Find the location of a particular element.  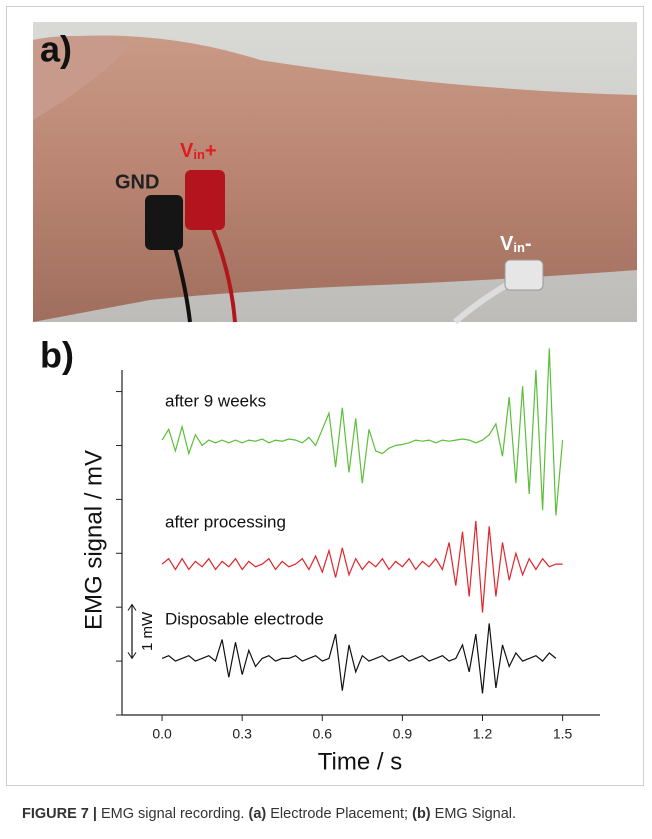

panel-label: a) is located at coordinates (56, 49).